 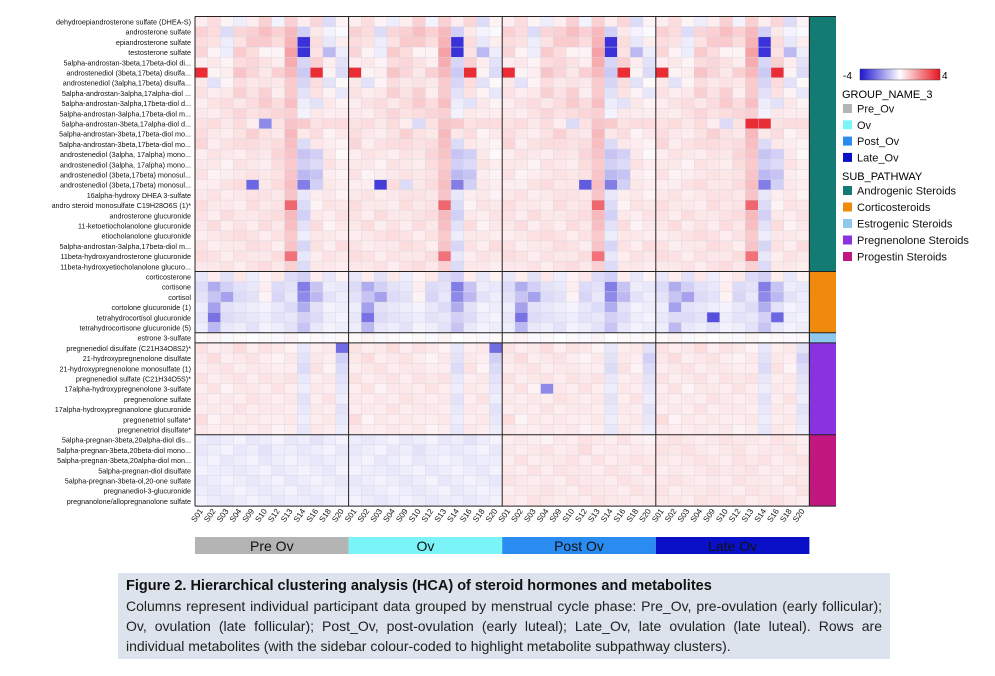 I want to click on column-label: S04, so click(x=236, y=515).